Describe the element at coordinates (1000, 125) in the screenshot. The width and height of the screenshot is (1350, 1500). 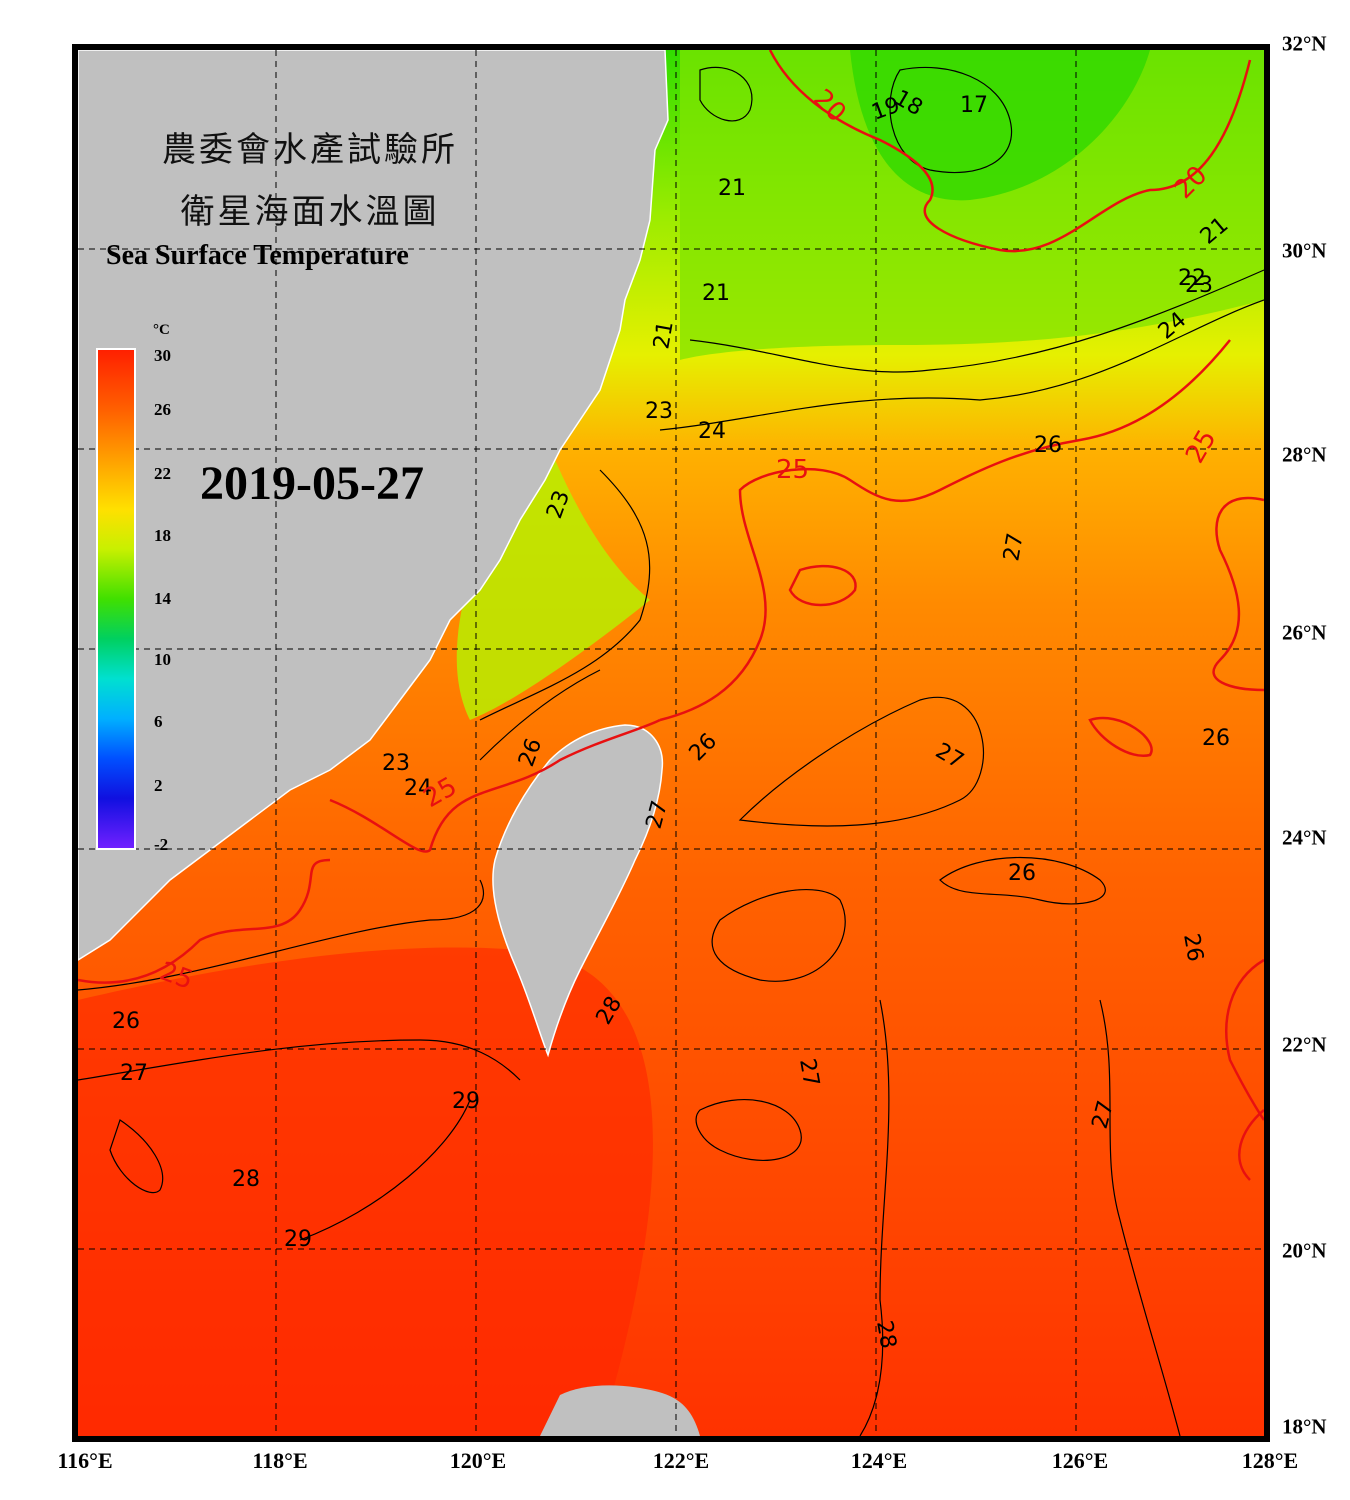
I see `coldest-water-region` at that location.